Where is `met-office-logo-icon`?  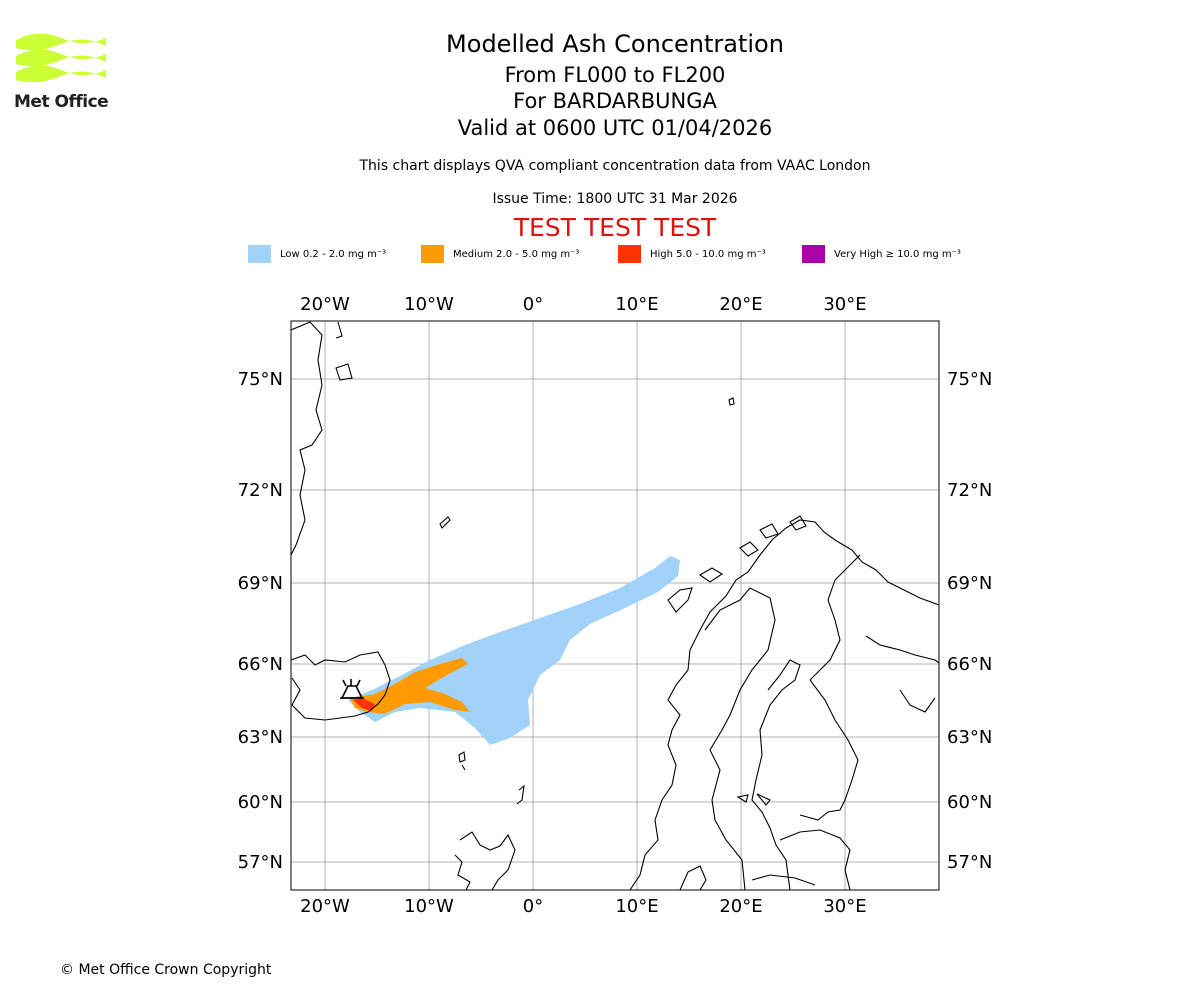 met-office-logo-icon is located at coordinates (61, 58).